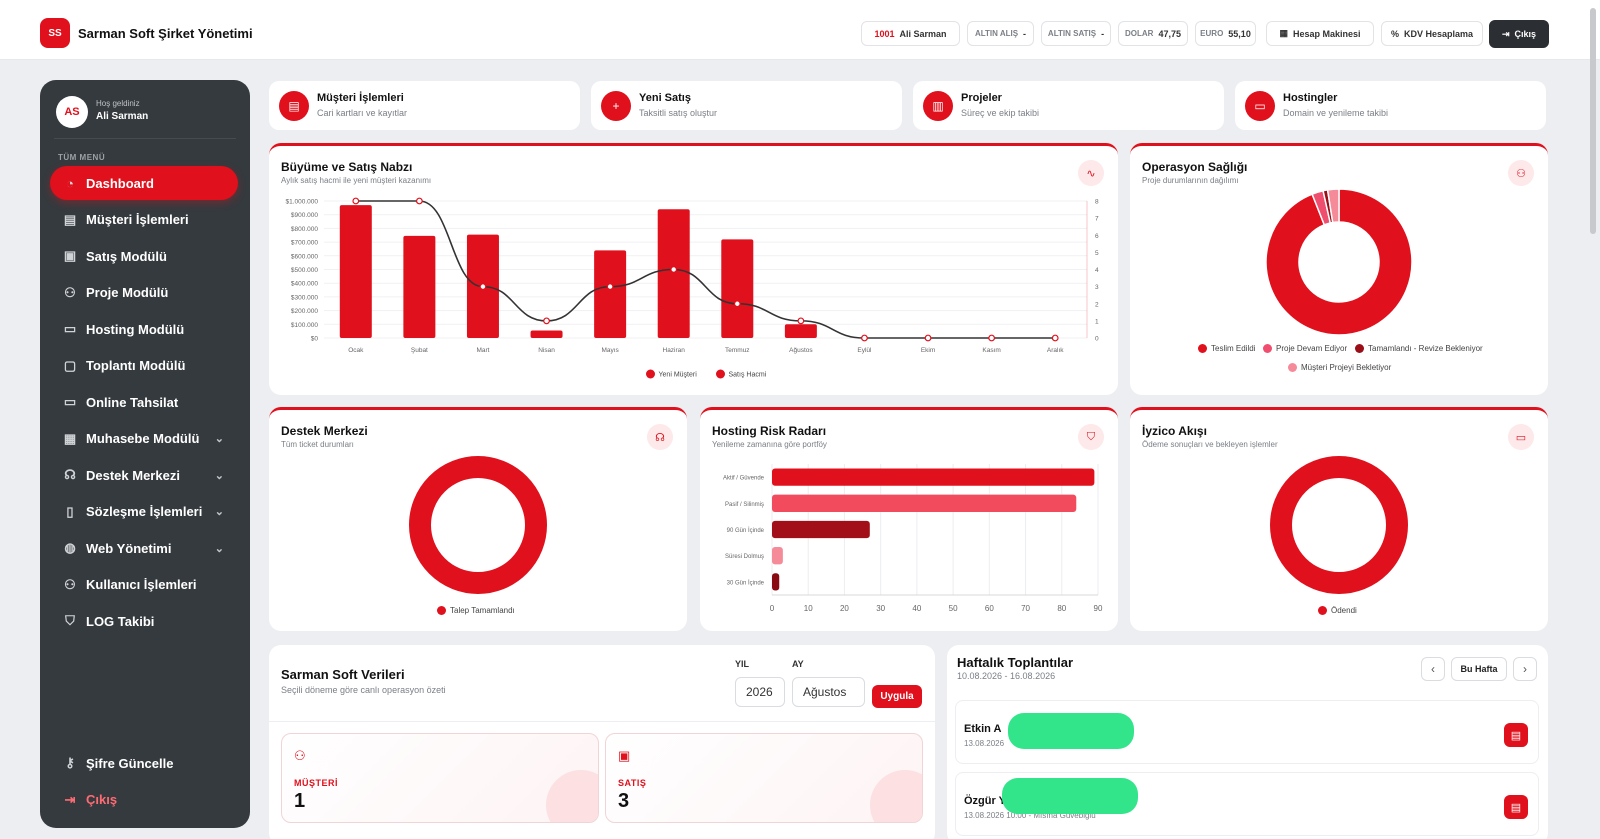 Image resolution: width=1600 pixels, height=839 pixels. I want to click on calculator-button: ▦ Hesap Makinesi, so click(1320, 33).